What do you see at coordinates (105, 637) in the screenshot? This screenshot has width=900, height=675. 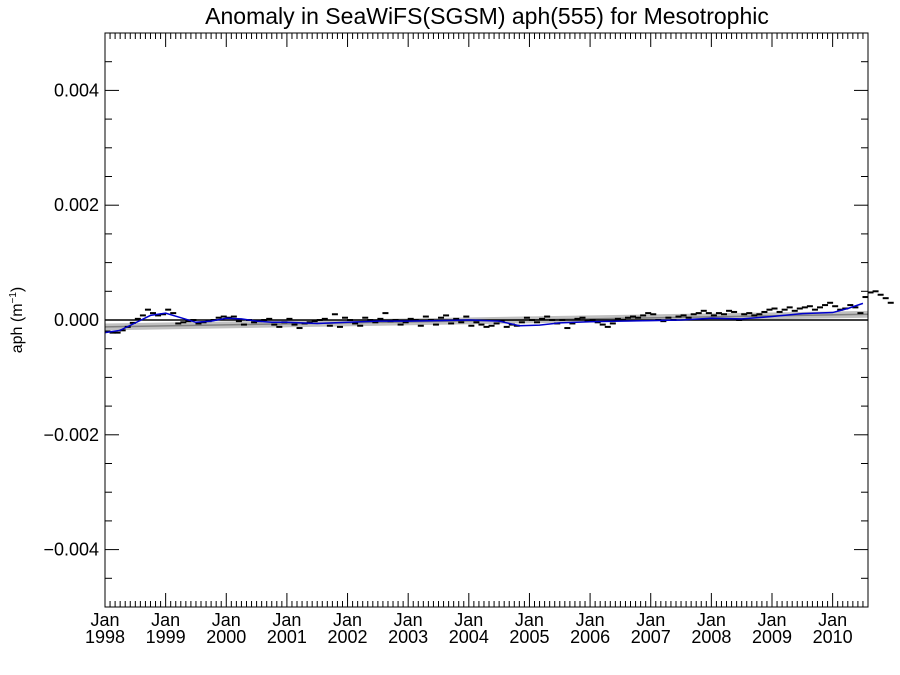 I see `x-tick-label-year: 1998` at bounding box center [105, 637].